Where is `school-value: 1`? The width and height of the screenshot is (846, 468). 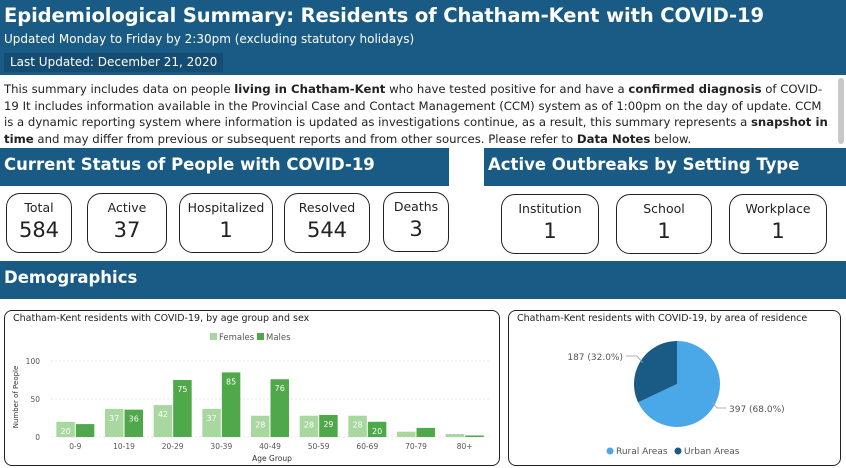 school-value: 1 is located at coordinates (664, 231).